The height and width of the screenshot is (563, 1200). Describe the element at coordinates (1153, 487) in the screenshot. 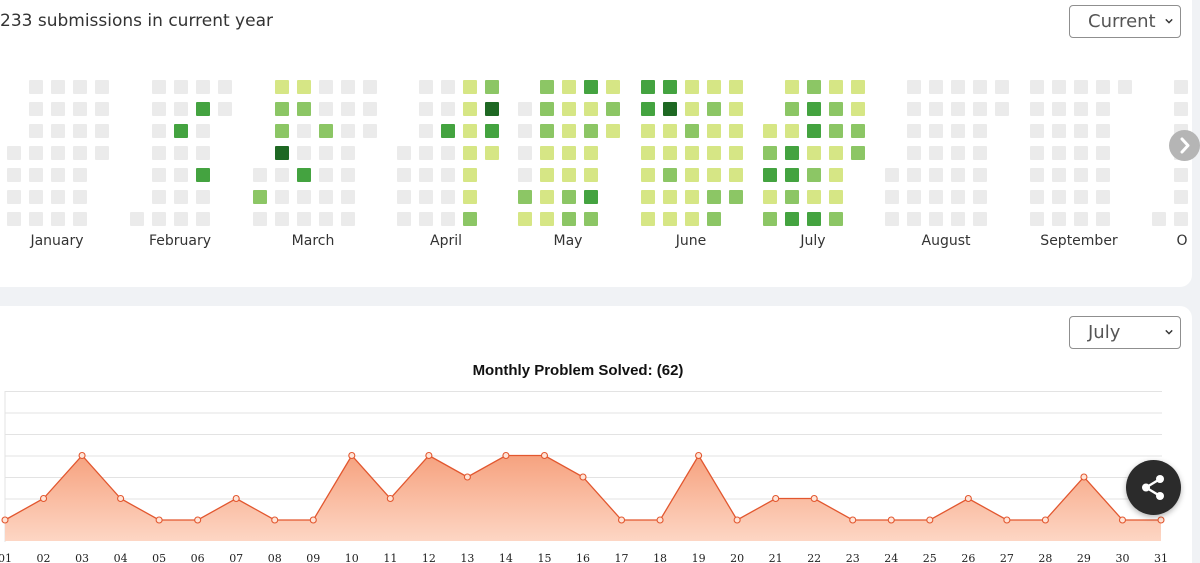

I see `share-button` at that location.